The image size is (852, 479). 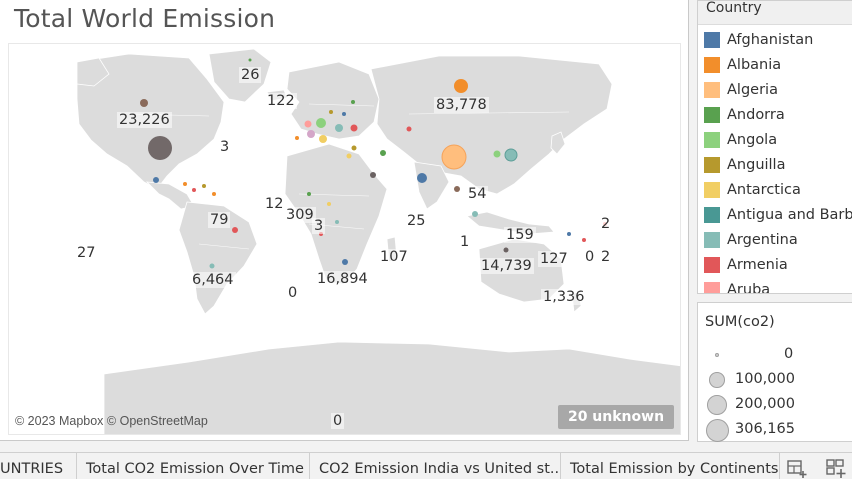 I want to click on legend-item-label: Albania, so click(x=754, y=64).